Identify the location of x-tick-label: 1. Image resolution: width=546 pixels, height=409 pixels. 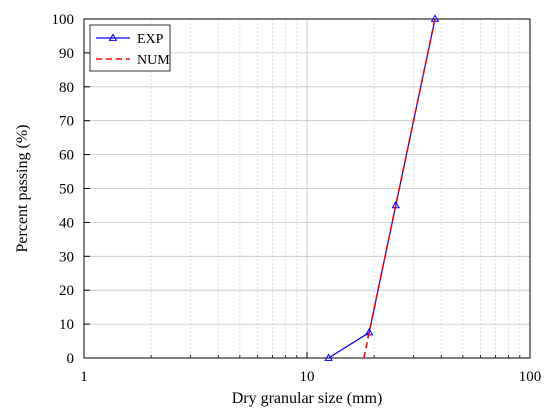
(84, 377).